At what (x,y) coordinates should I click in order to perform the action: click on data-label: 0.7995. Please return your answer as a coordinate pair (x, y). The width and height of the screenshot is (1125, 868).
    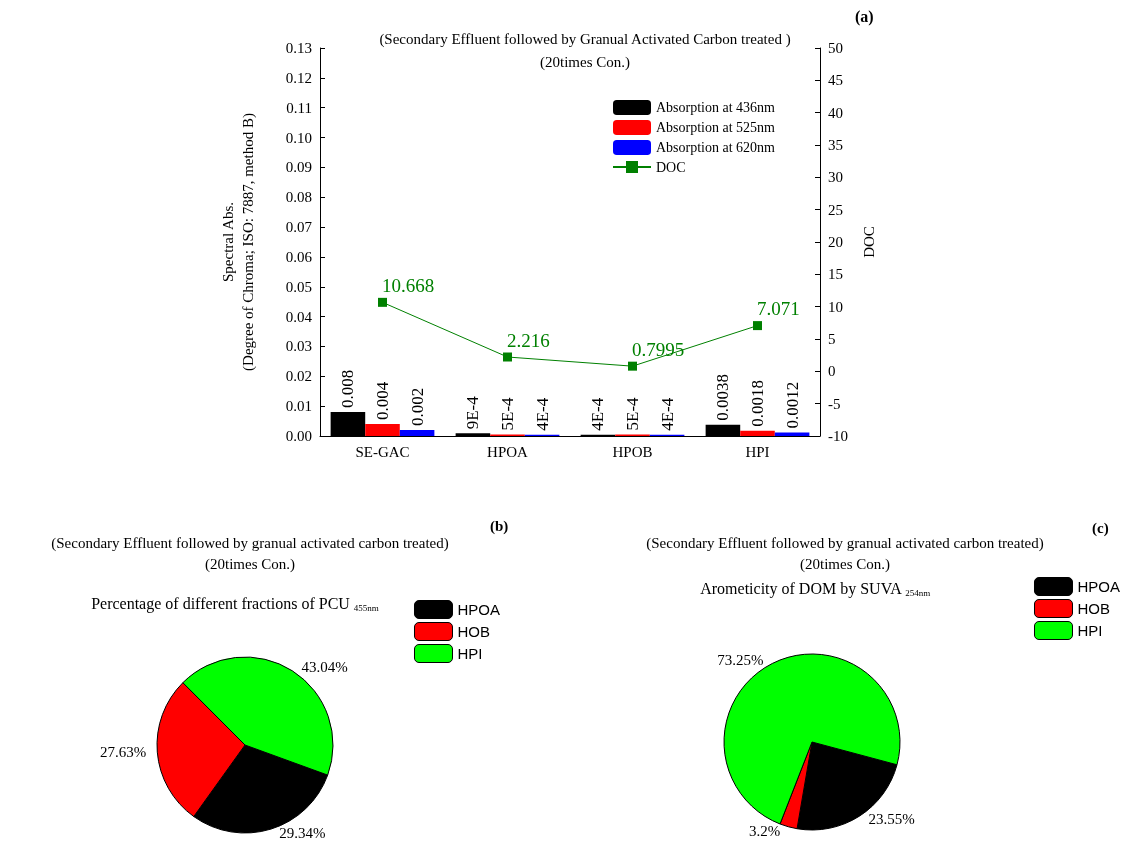
    Looking at the image, I should click on (658, 349).